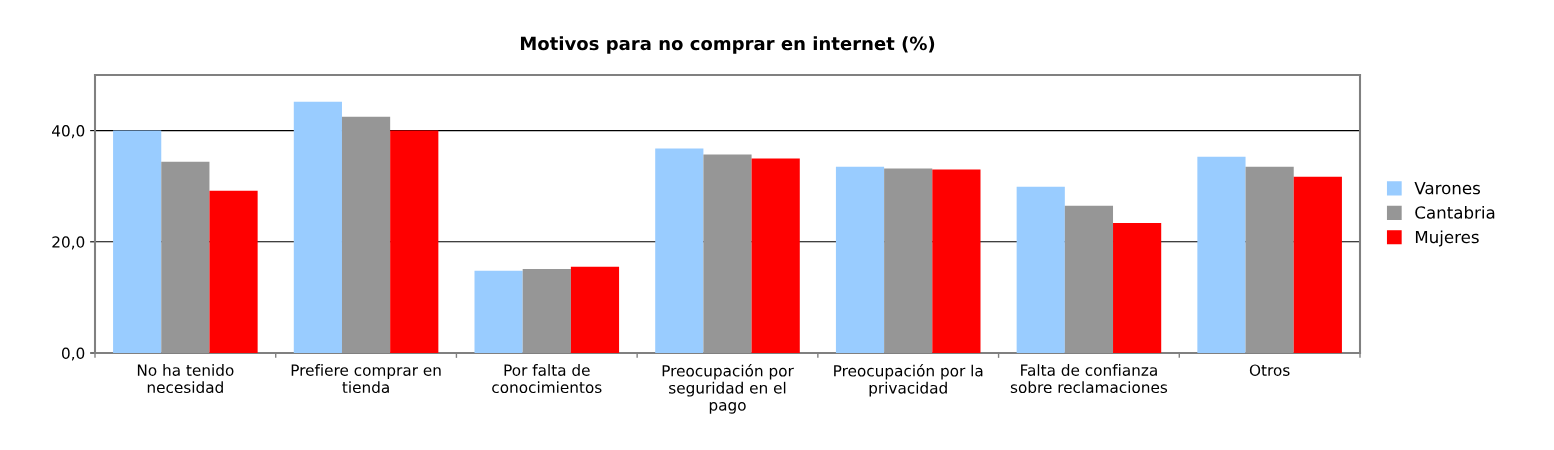  Describe the element at coordinates (1447, 238) in the screenshot. I see `legend-label: Mujeres` at that location.